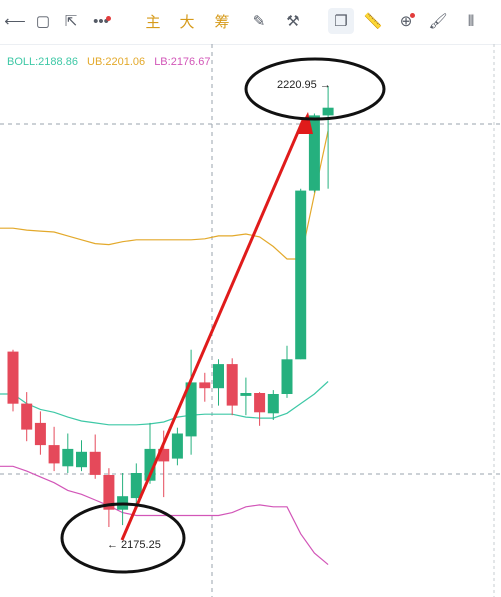 Image resolution: width=501 pixels, height=597 pixels. I want to click on brush-icon: 🖌, so click(438, 21).